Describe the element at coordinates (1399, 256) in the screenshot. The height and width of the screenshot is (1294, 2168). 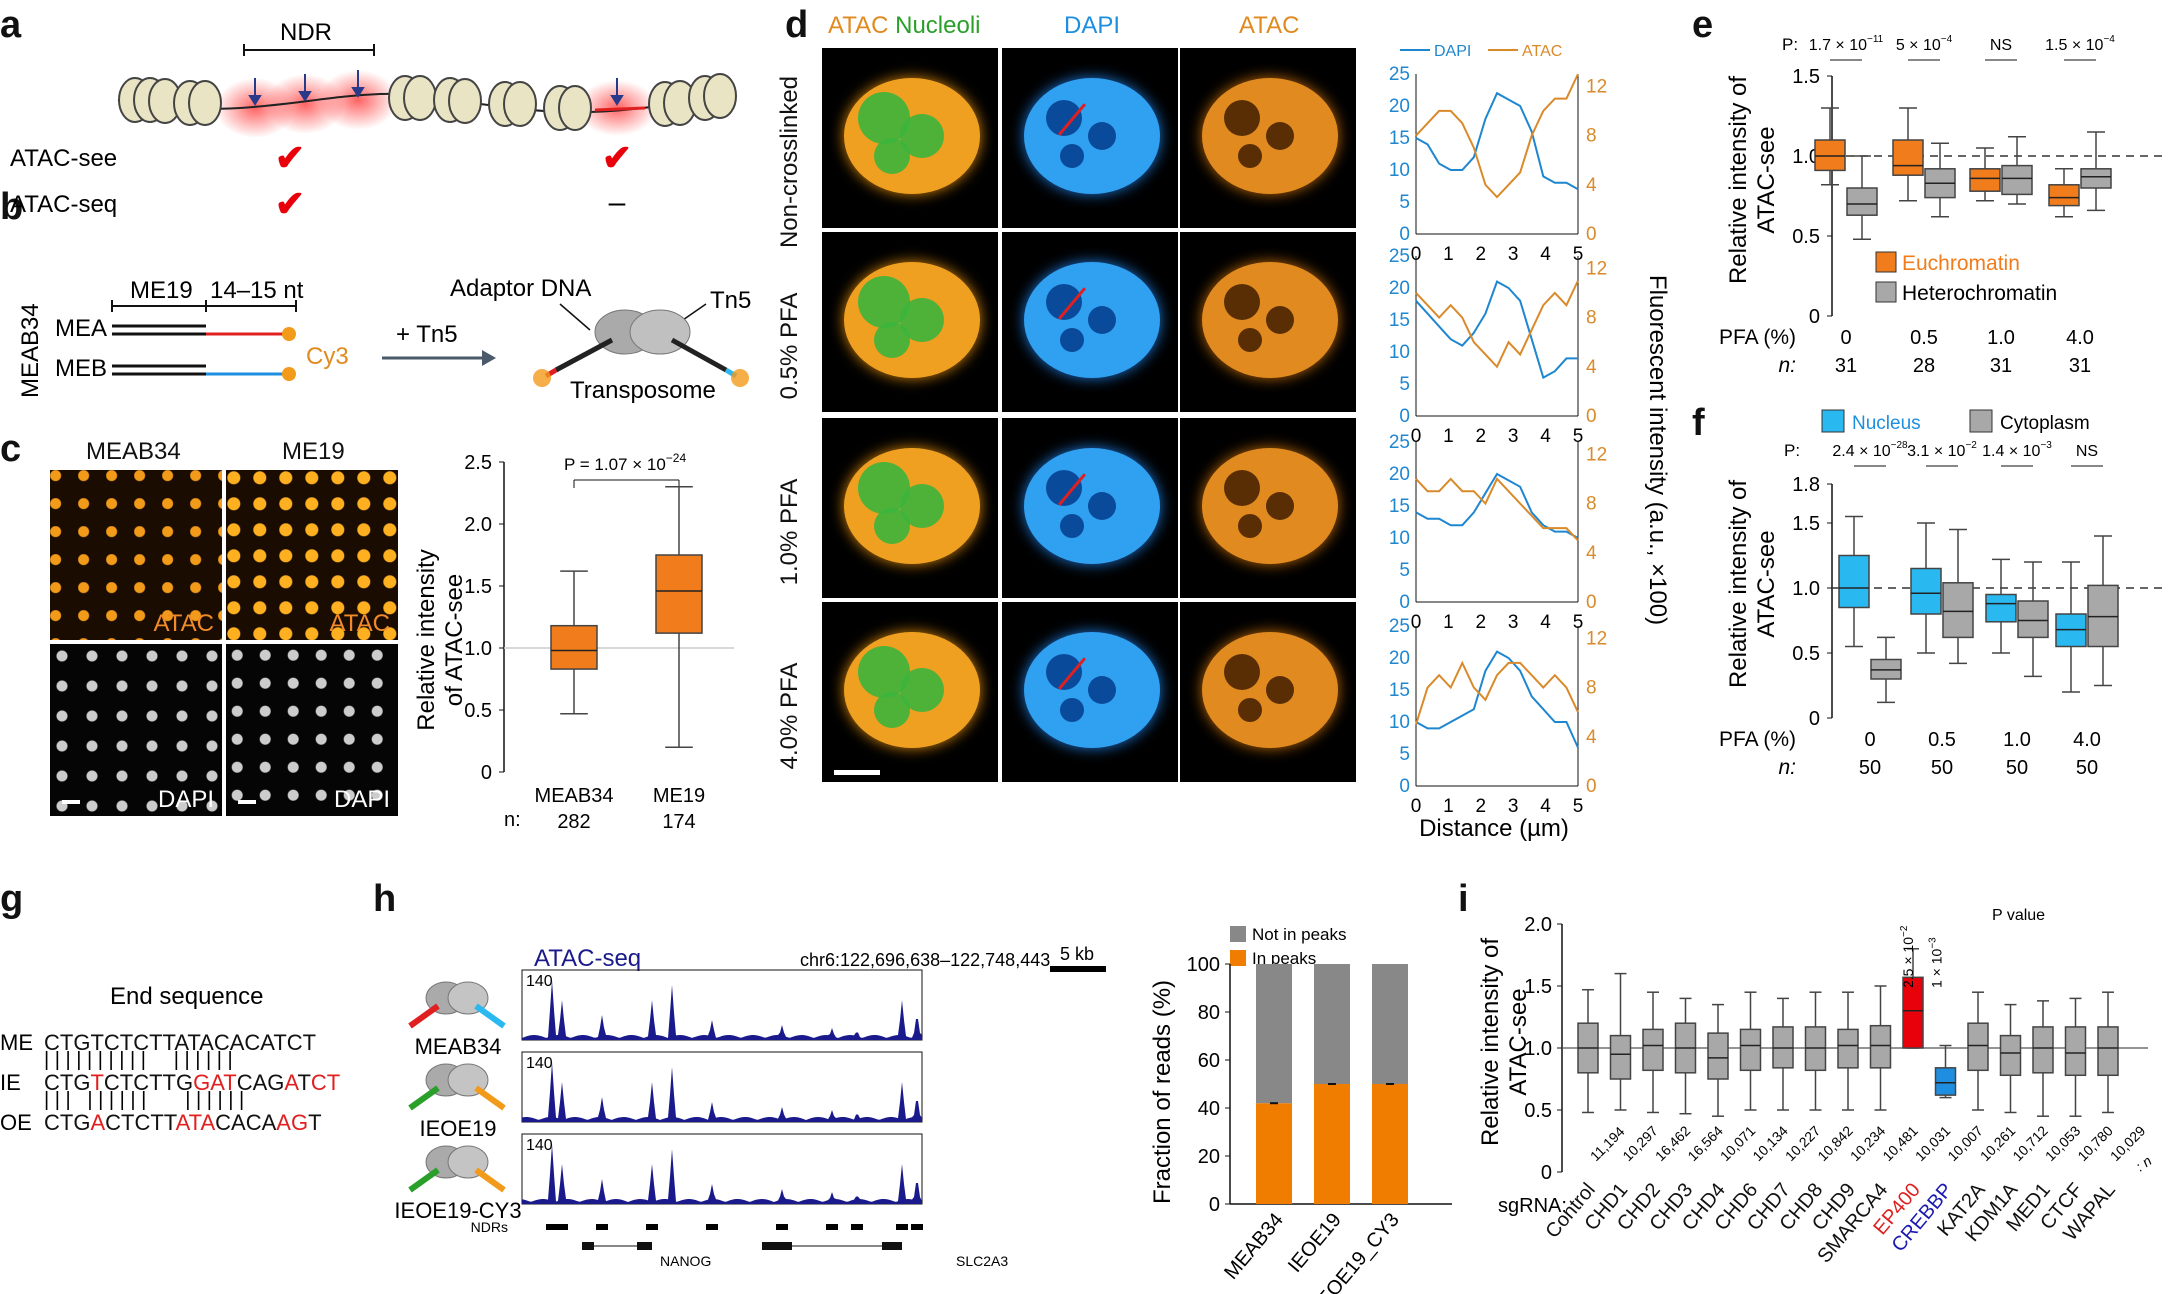
I see `d-left-tick: 25` at that location.